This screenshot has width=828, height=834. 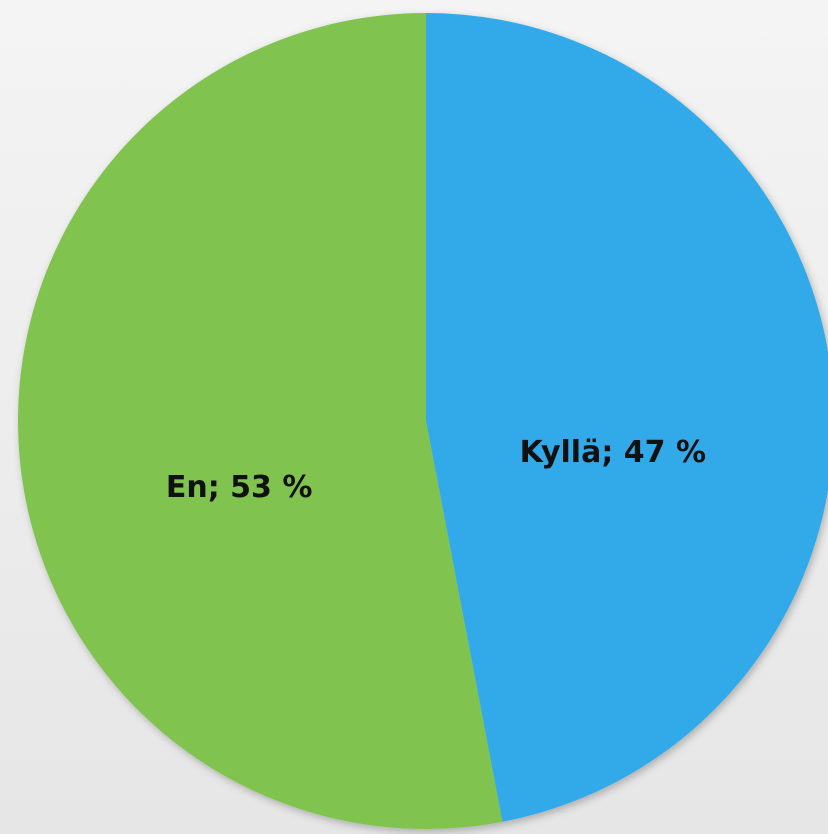 I want to click on slice-label: En; 53 %, so click(x=239, y=487).